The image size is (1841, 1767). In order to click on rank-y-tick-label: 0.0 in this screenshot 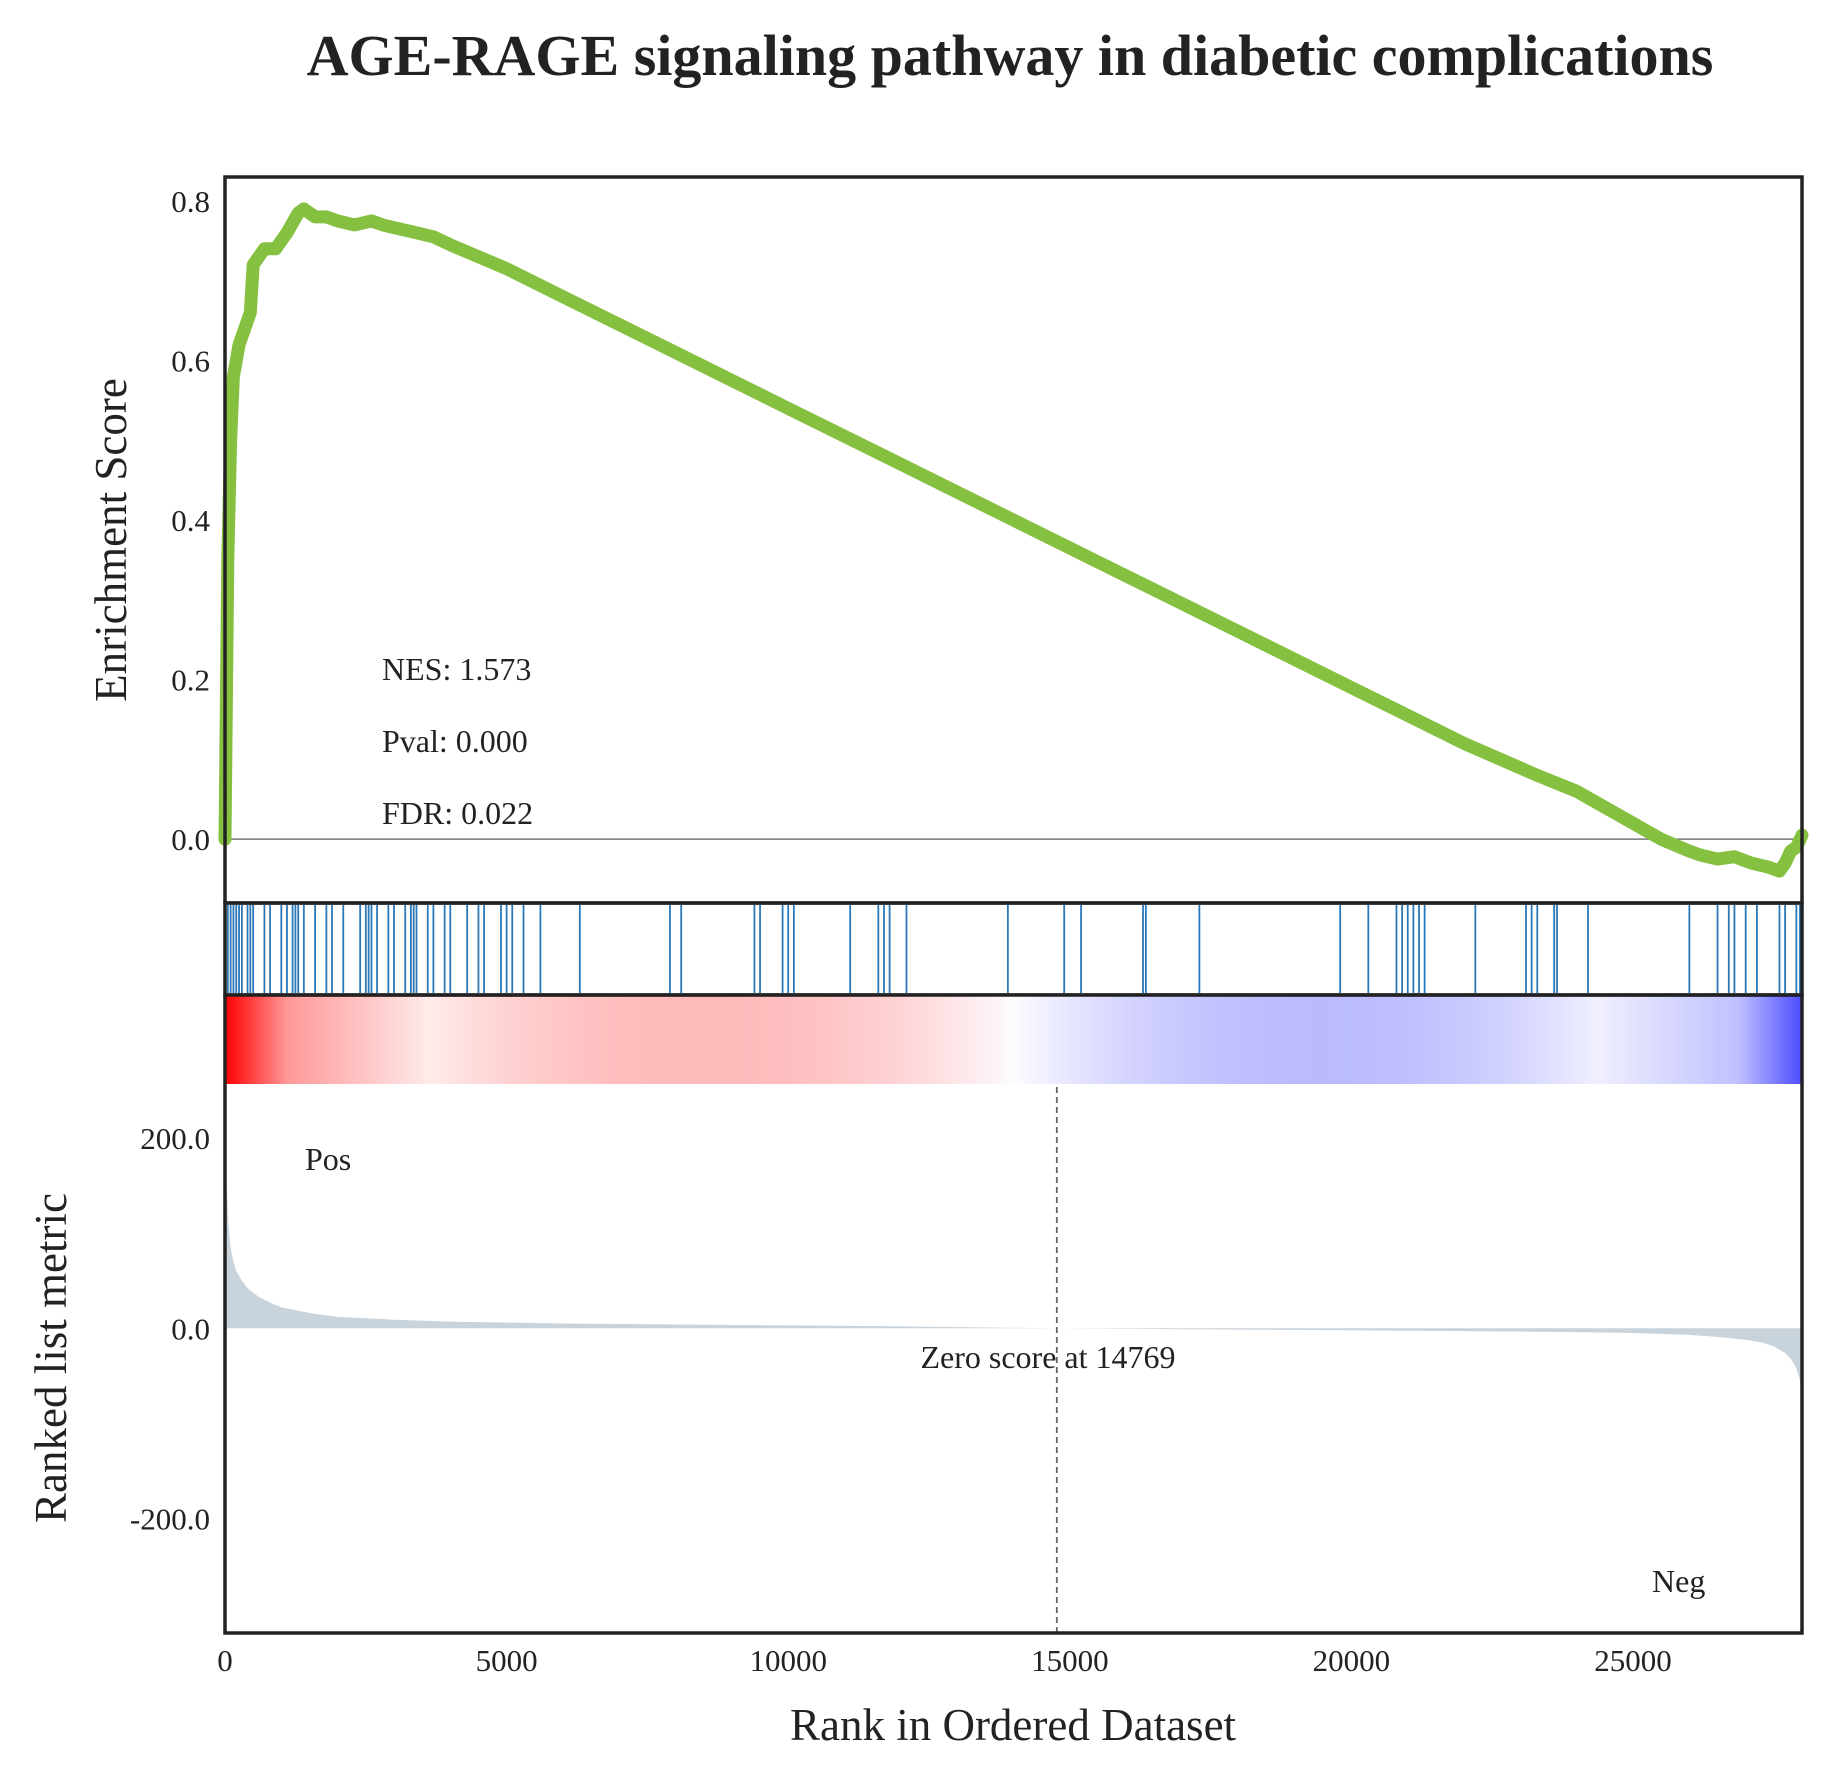, I will do `click(190, 1328)`.